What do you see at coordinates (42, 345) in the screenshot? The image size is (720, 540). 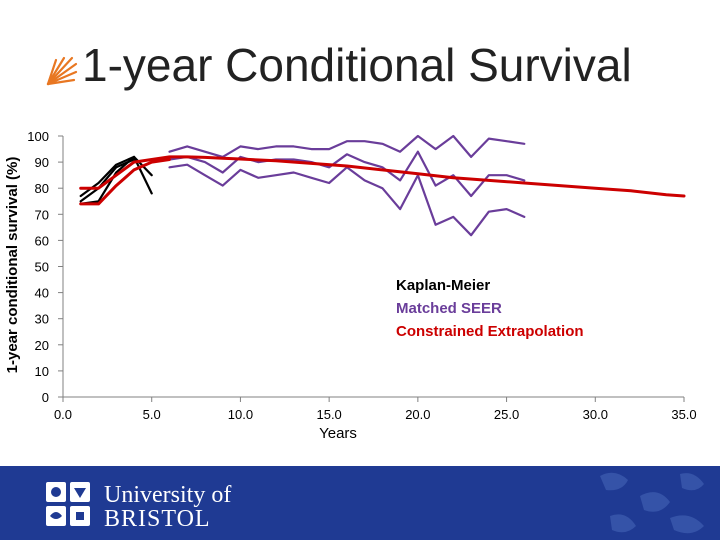 I see `y-tick-label: 20` at bounding box center [42, 345].